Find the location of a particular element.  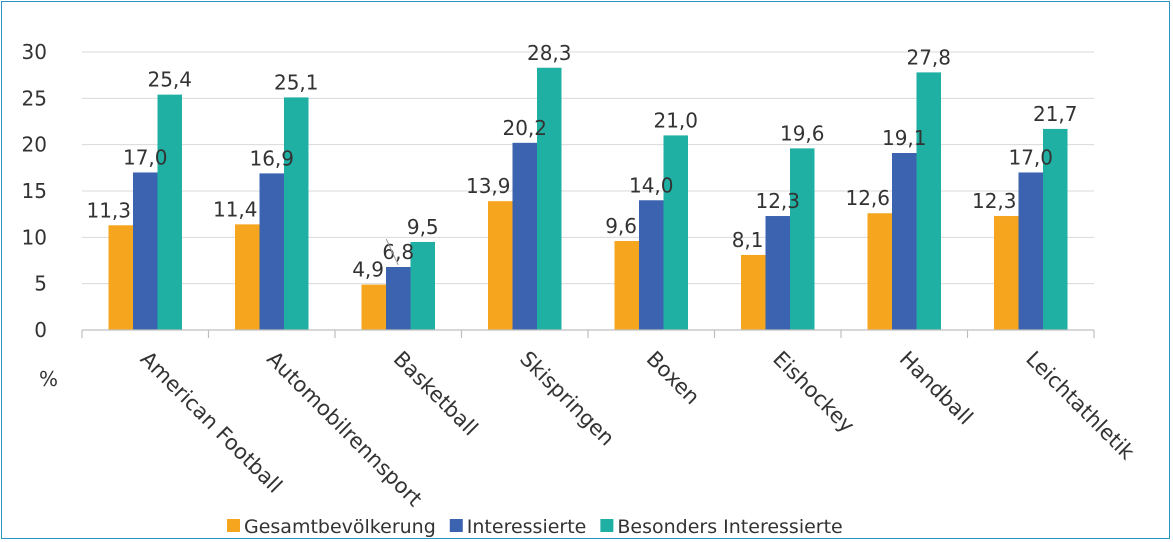

legend-label-1: Gesamtbevölkerung is located at coordinates (340, 527).